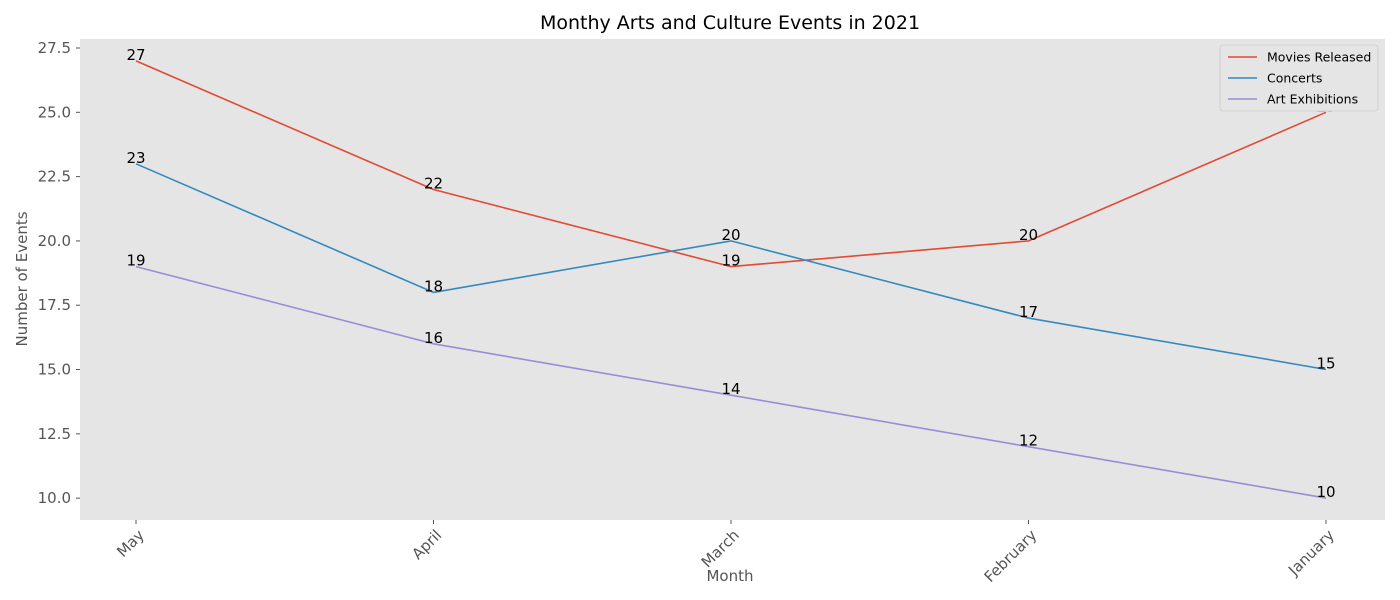  I want to click on chart-title: Monthy Arts and Culture Events in 2021, so click(730, 23).